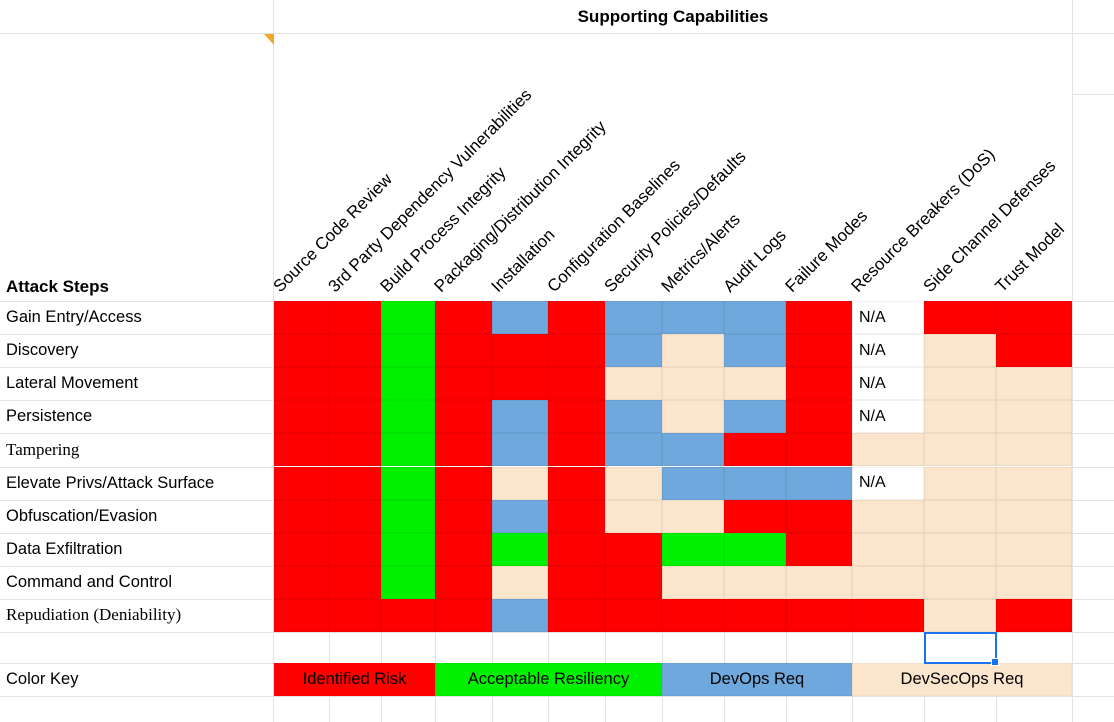 The width and height of the screenshot is (1114, 722). What do you see at coordinates (962, 679) in the screenshot?
I see `color-key-entry: DevSecOps Req` at bounding box center [962, 679].